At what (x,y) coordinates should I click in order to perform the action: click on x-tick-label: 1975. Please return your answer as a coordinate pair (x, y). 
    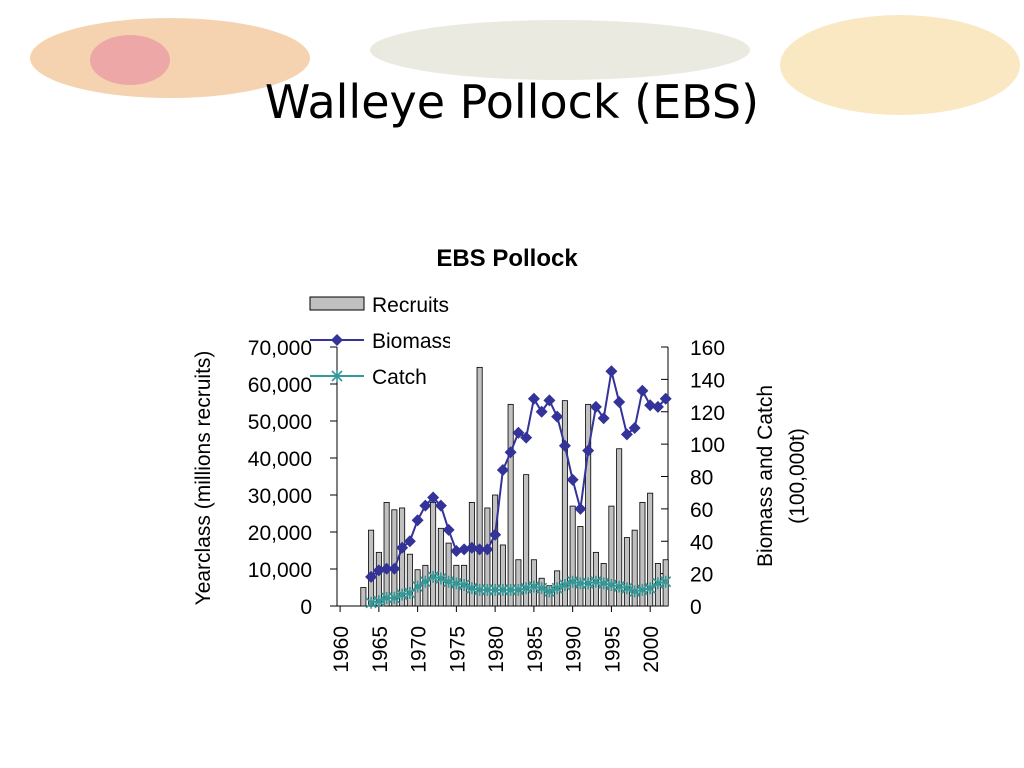
    Looking at the image, I should click on (457, 649).